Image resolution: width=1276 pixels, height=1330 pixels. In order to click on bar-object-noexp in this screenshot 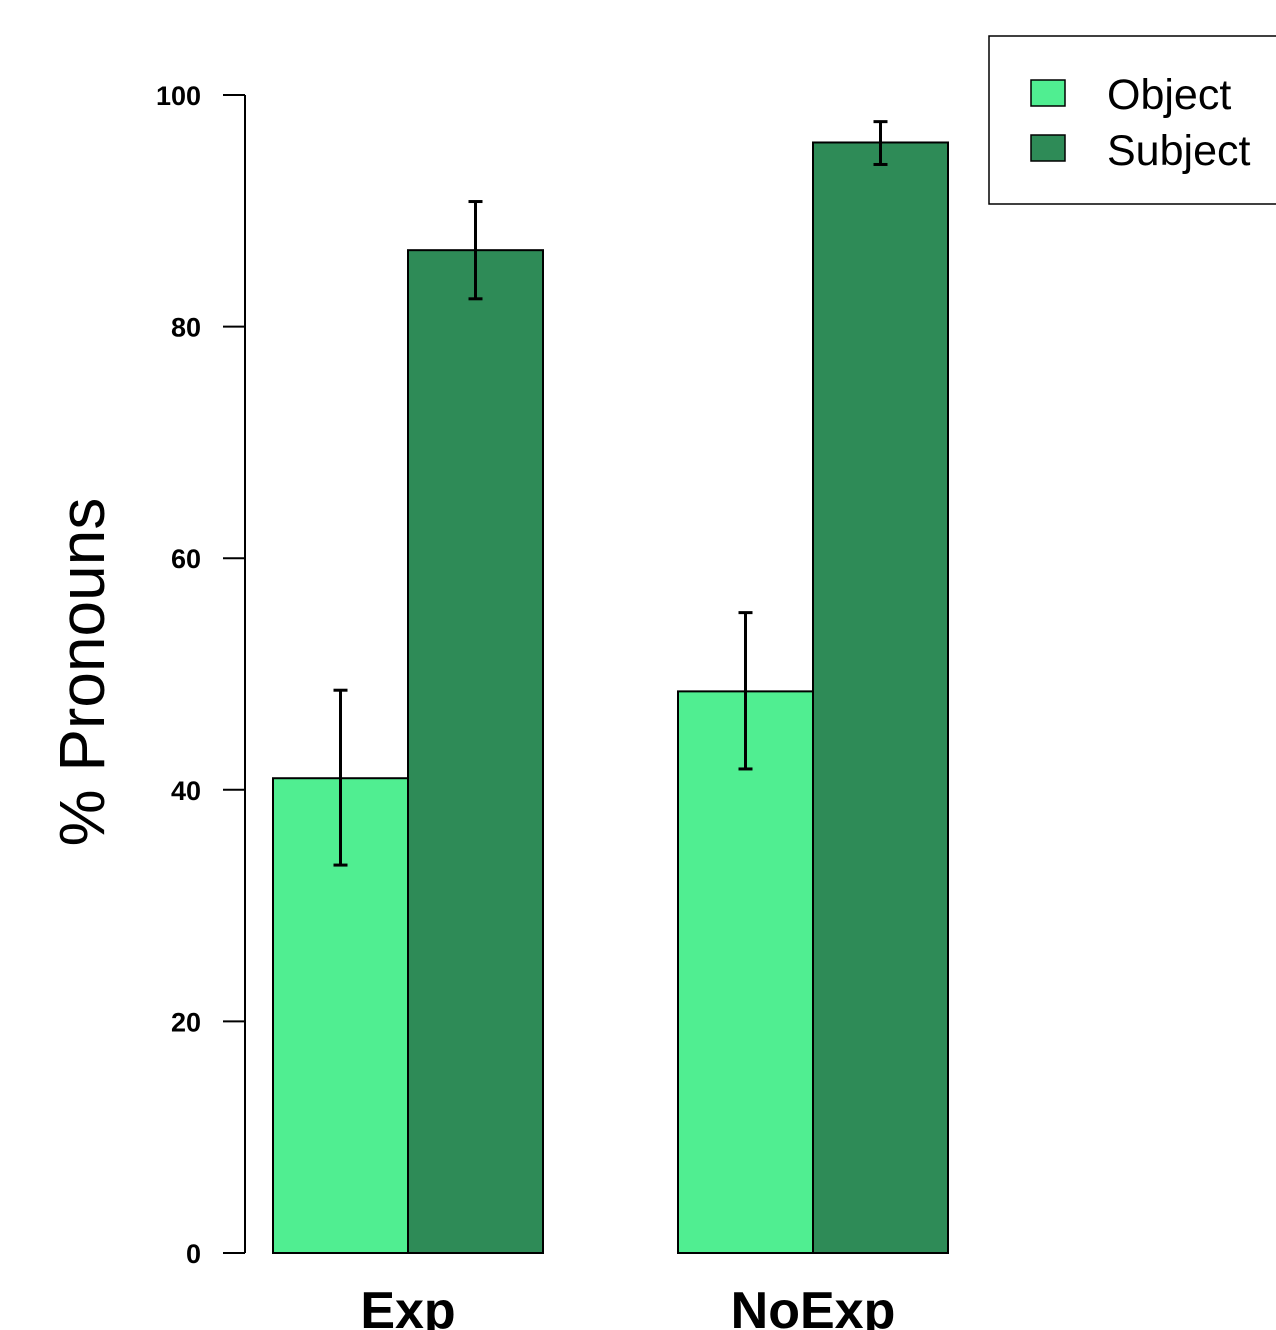, I will do `click(745, 972)`.